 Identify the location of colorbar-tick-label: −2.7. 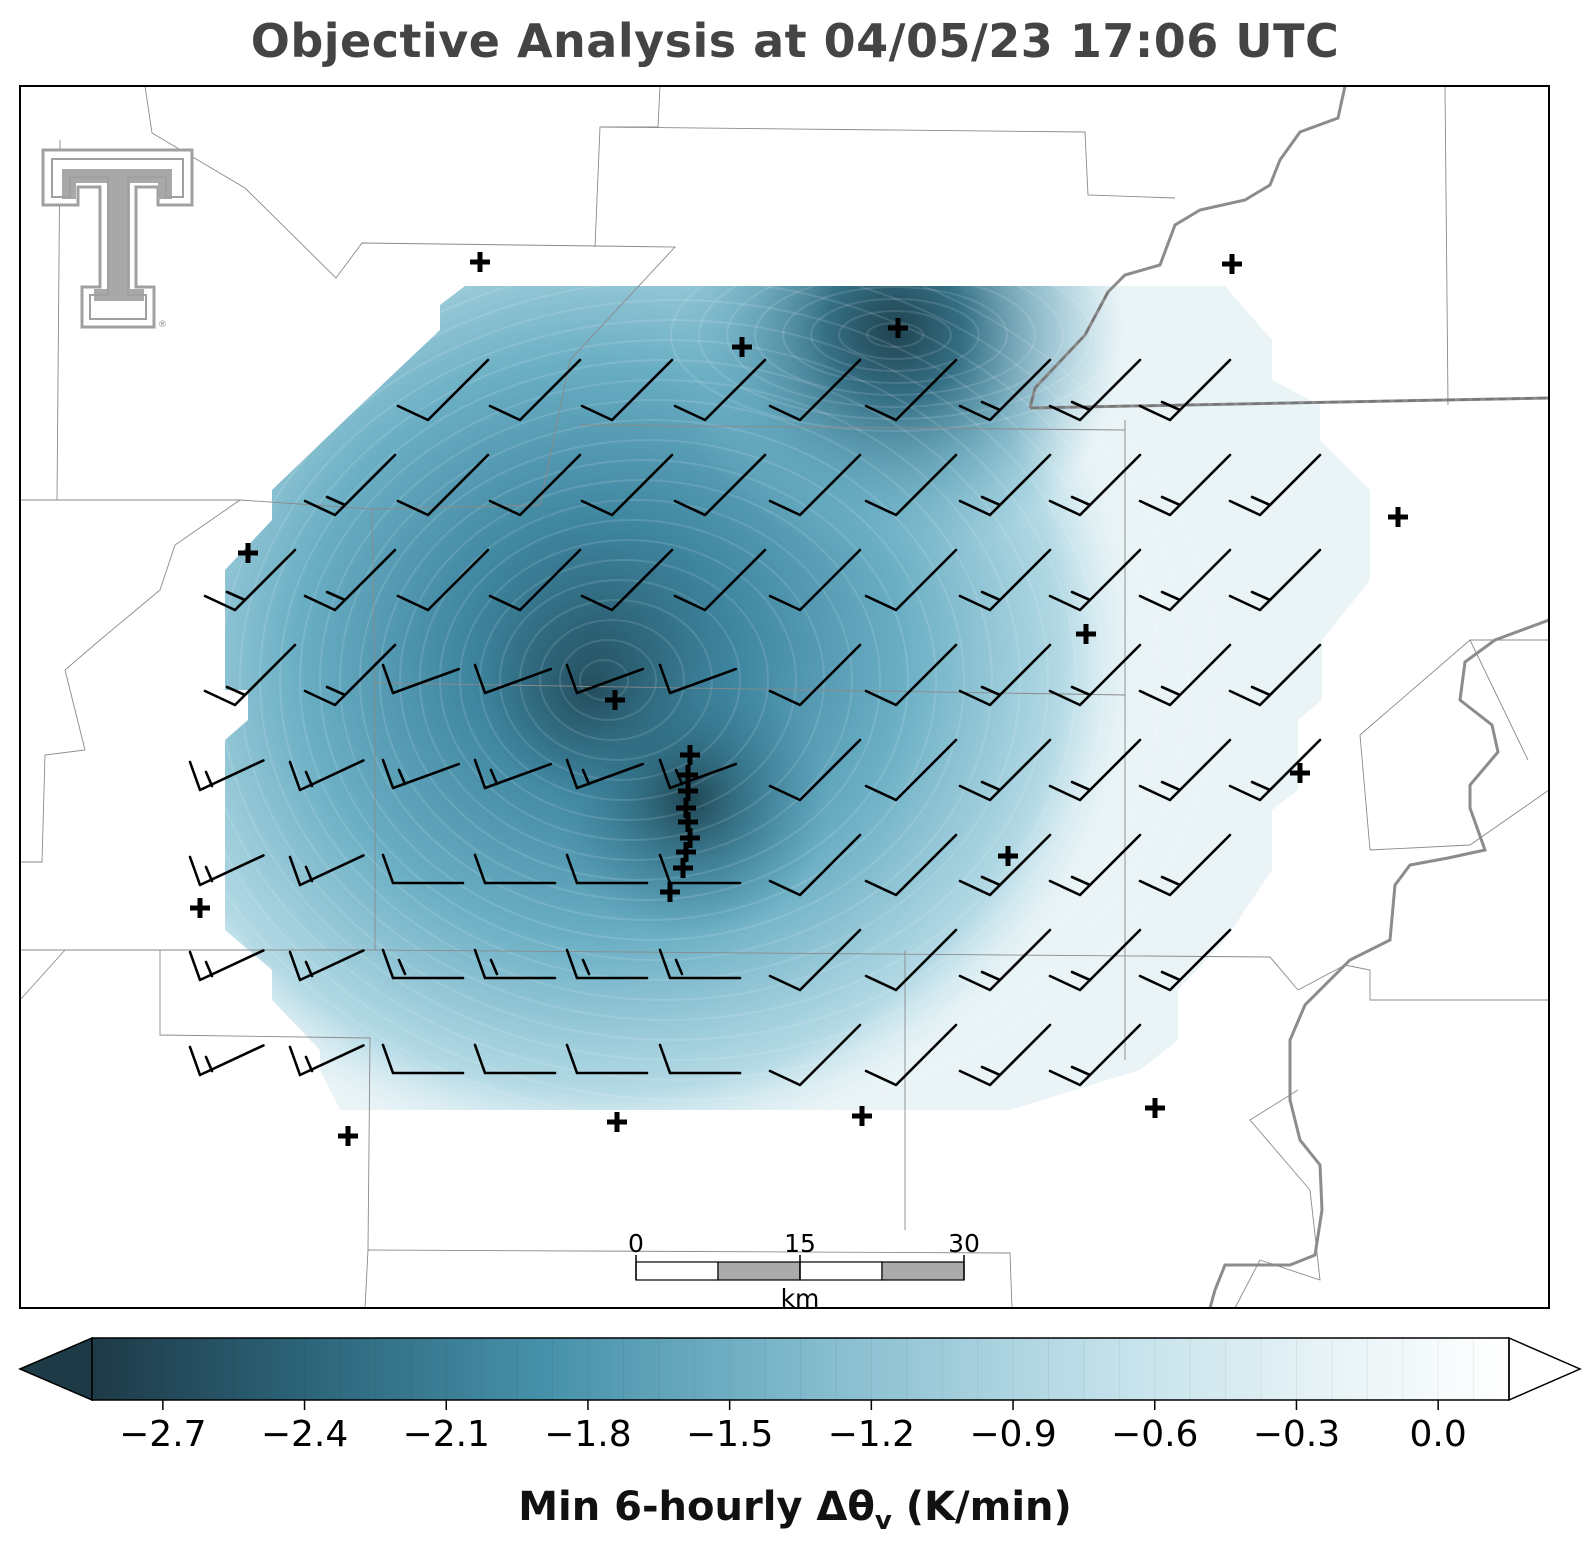
(162, 1434).